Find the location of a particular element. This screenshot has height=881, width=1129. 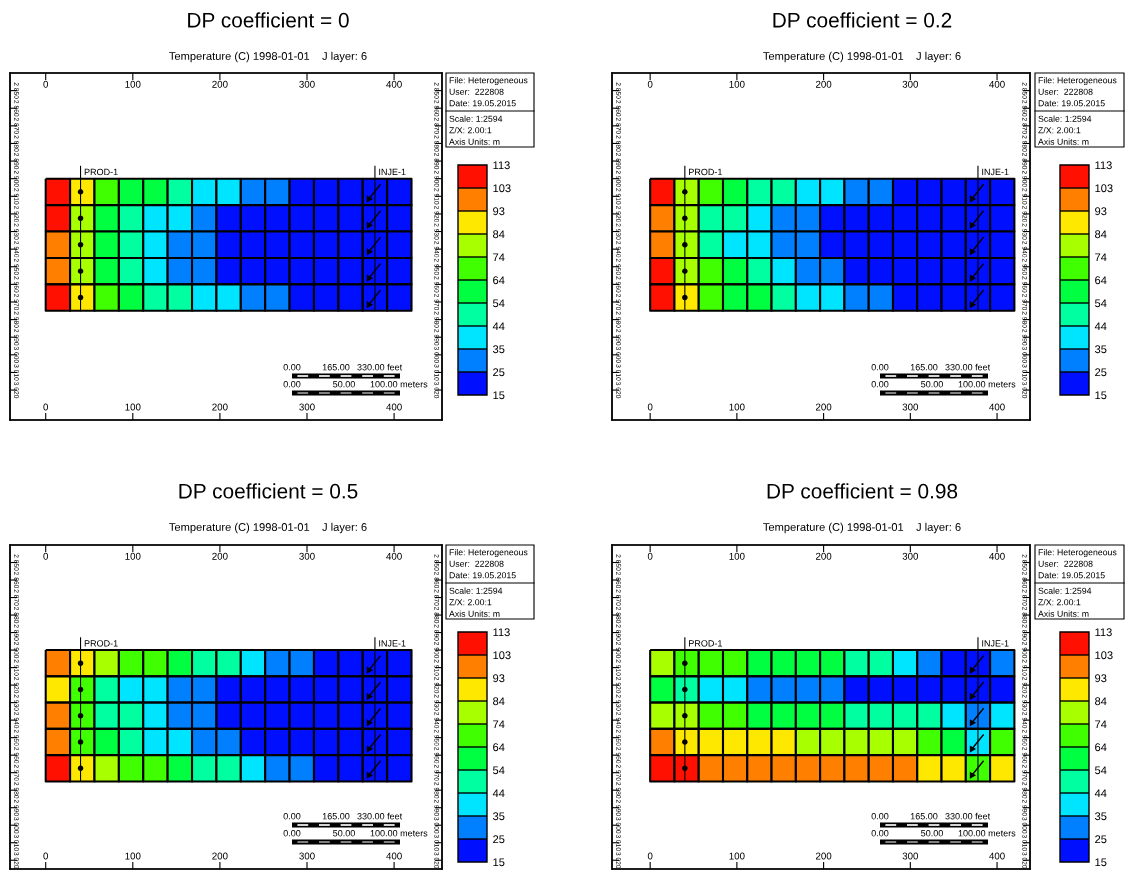

chart-title: DP coefficient = 0.5 is located at coordinates (268, 491).